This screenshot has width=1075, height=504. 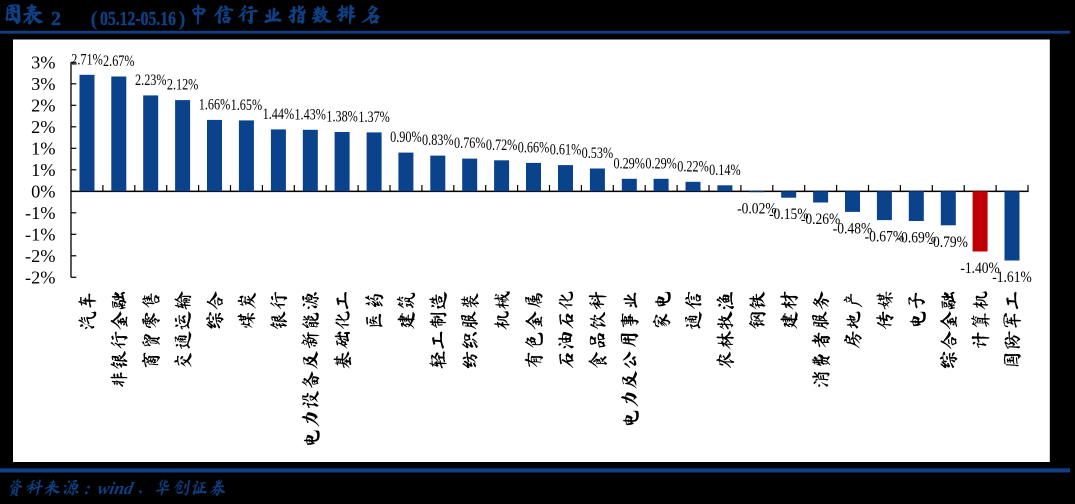 I want to click on svg-text: 1.66%, so click(x=215, y=104).